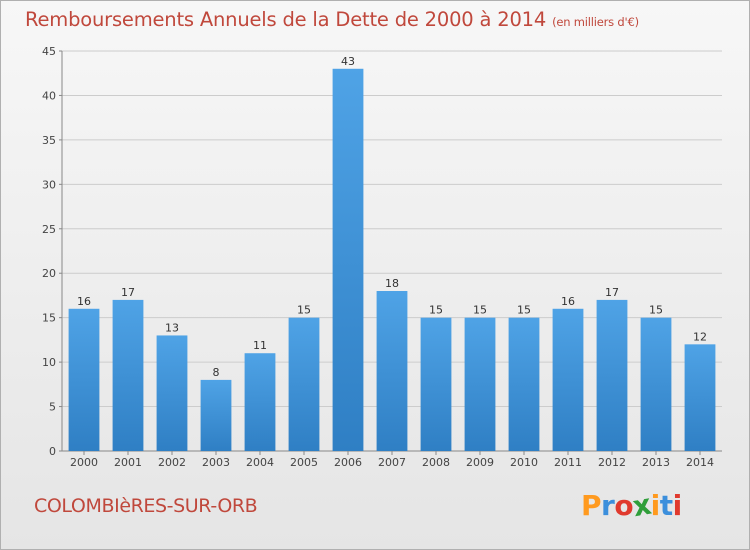 Image resolution: width=750 pixels, height=550 pixels. I want to click on x-tick-label: 2005, so click(304, 462).